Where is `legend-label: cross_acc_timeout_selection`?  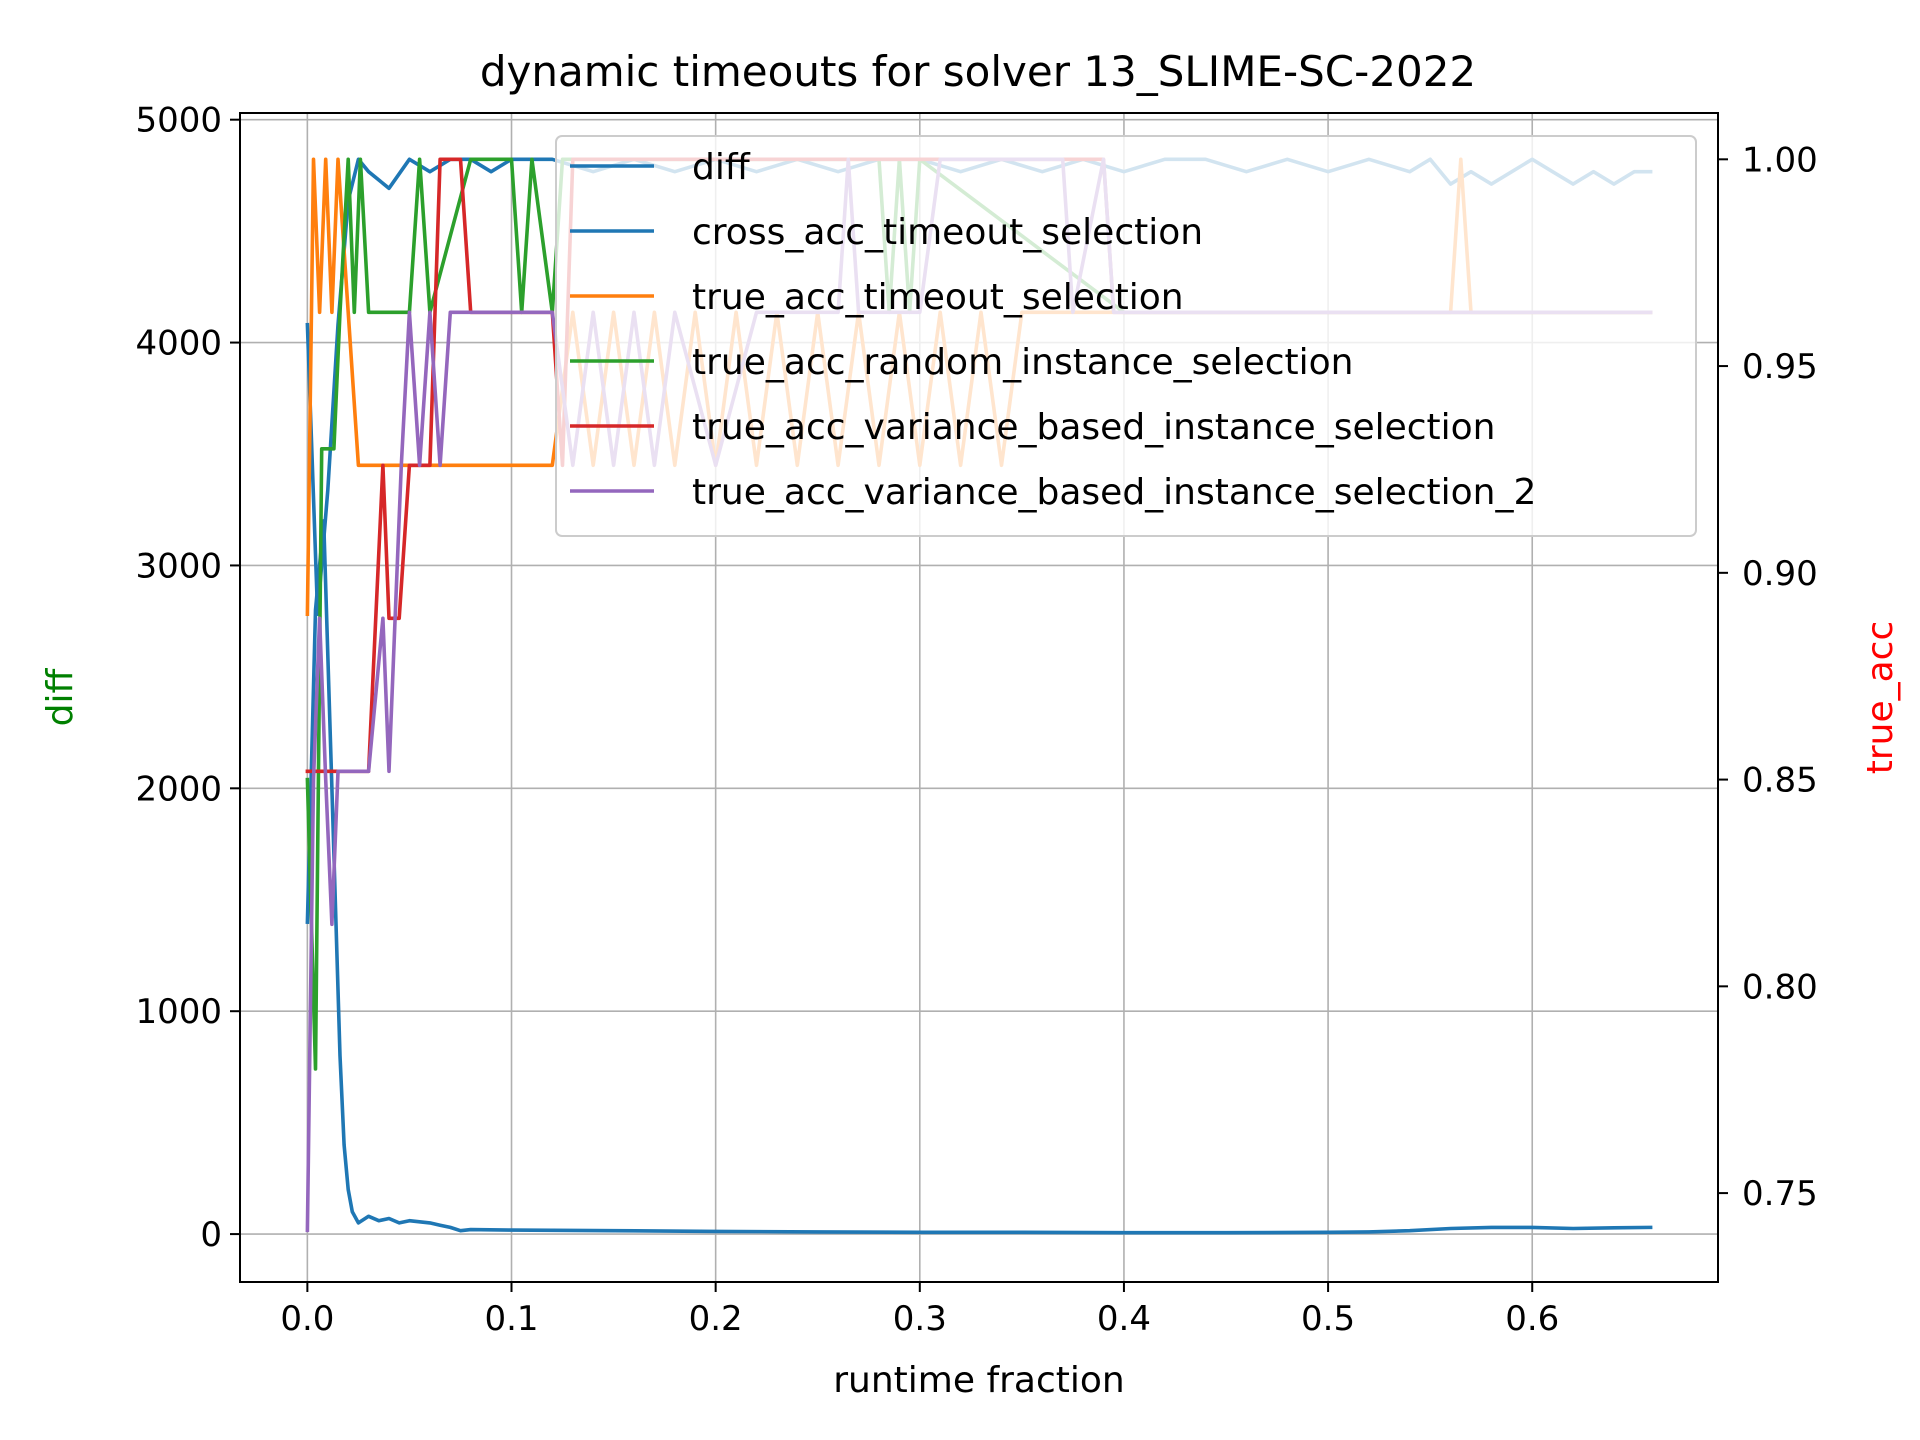 legend-label: cross_acc_timeout_selection is located at coordinates (947, 232).